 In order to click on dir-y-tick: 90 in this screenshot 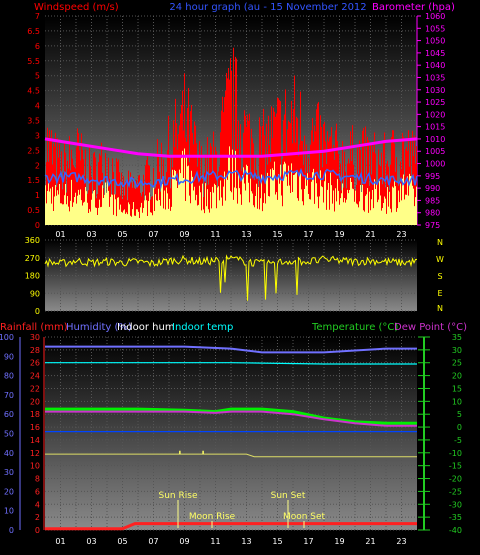, I will do `click(35, 293)`.